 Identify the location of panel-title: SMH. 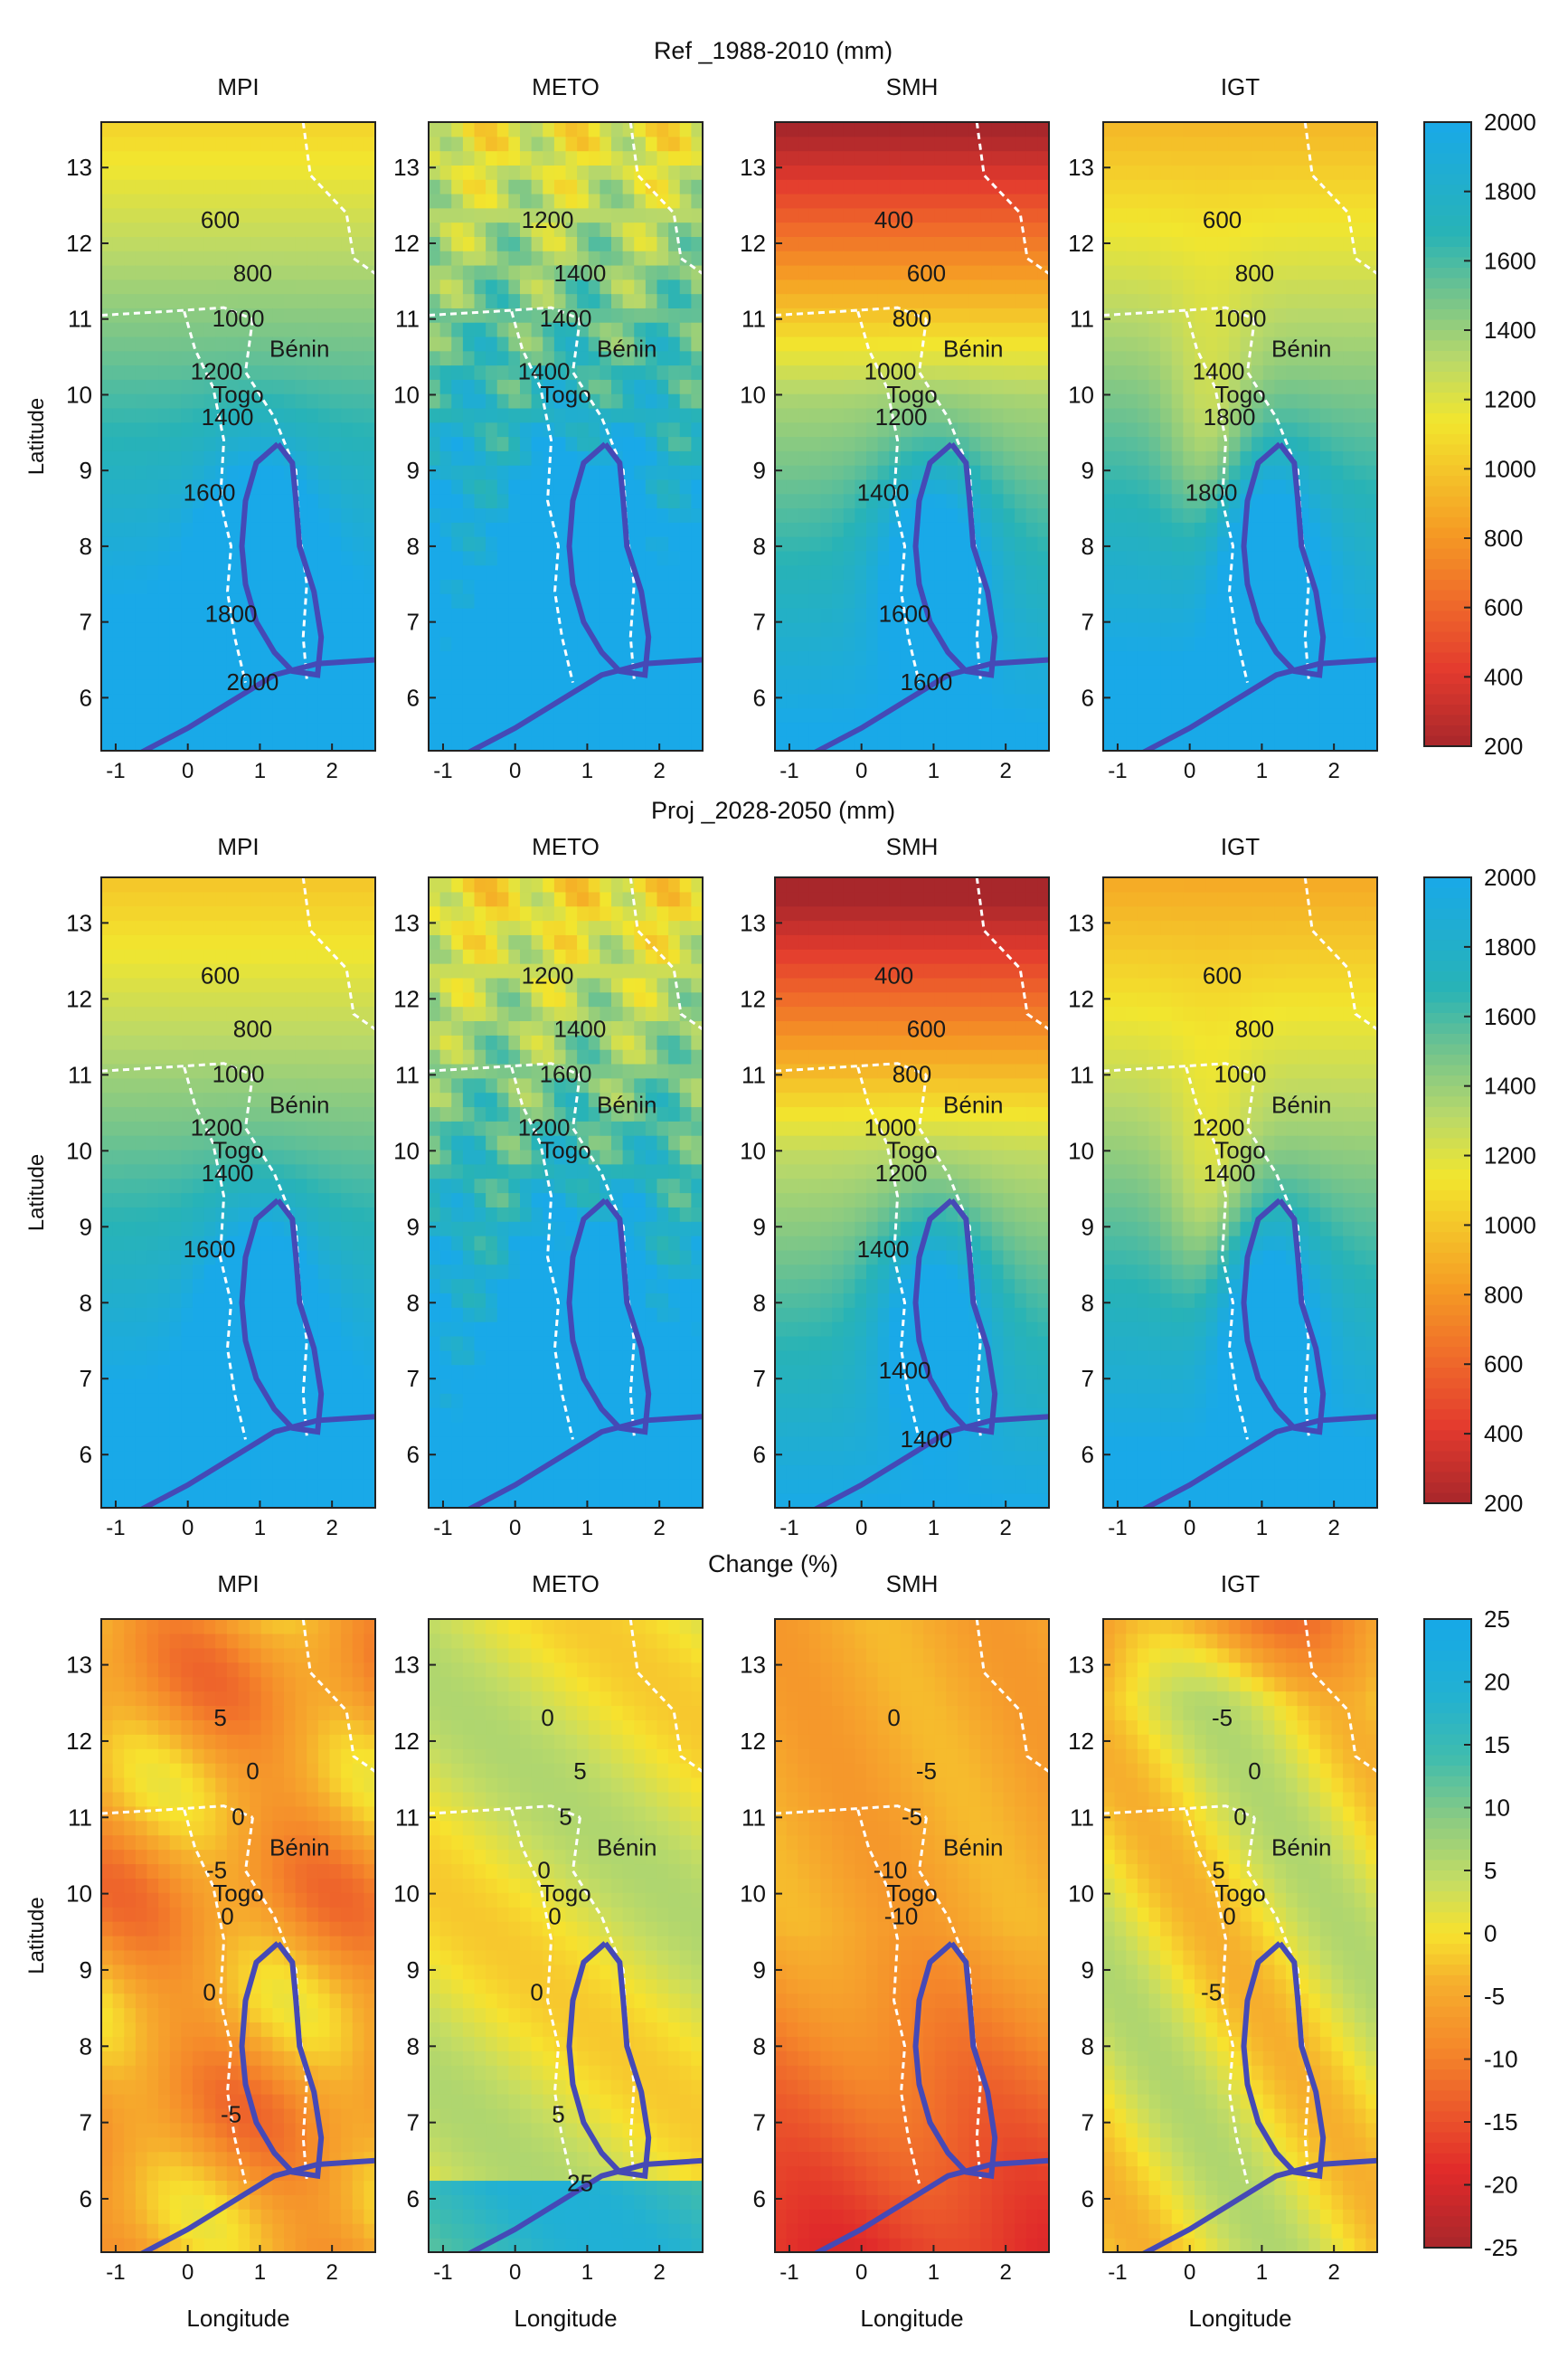
(912, 1583).